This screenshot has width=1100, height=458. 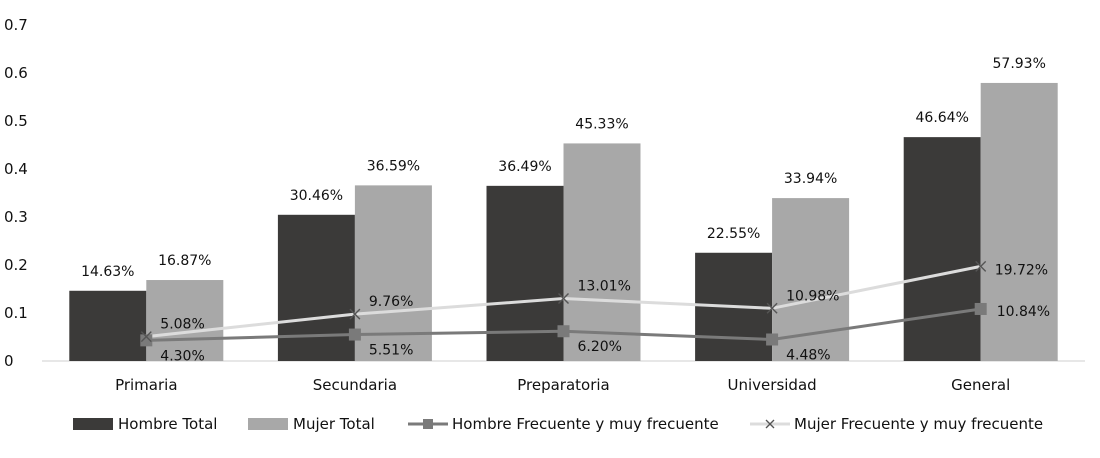 What do you see at coordinates (1019, 64) in the screenshot?
I see `bar-data-label: 57.93%` at bounding box center [1019, 64].